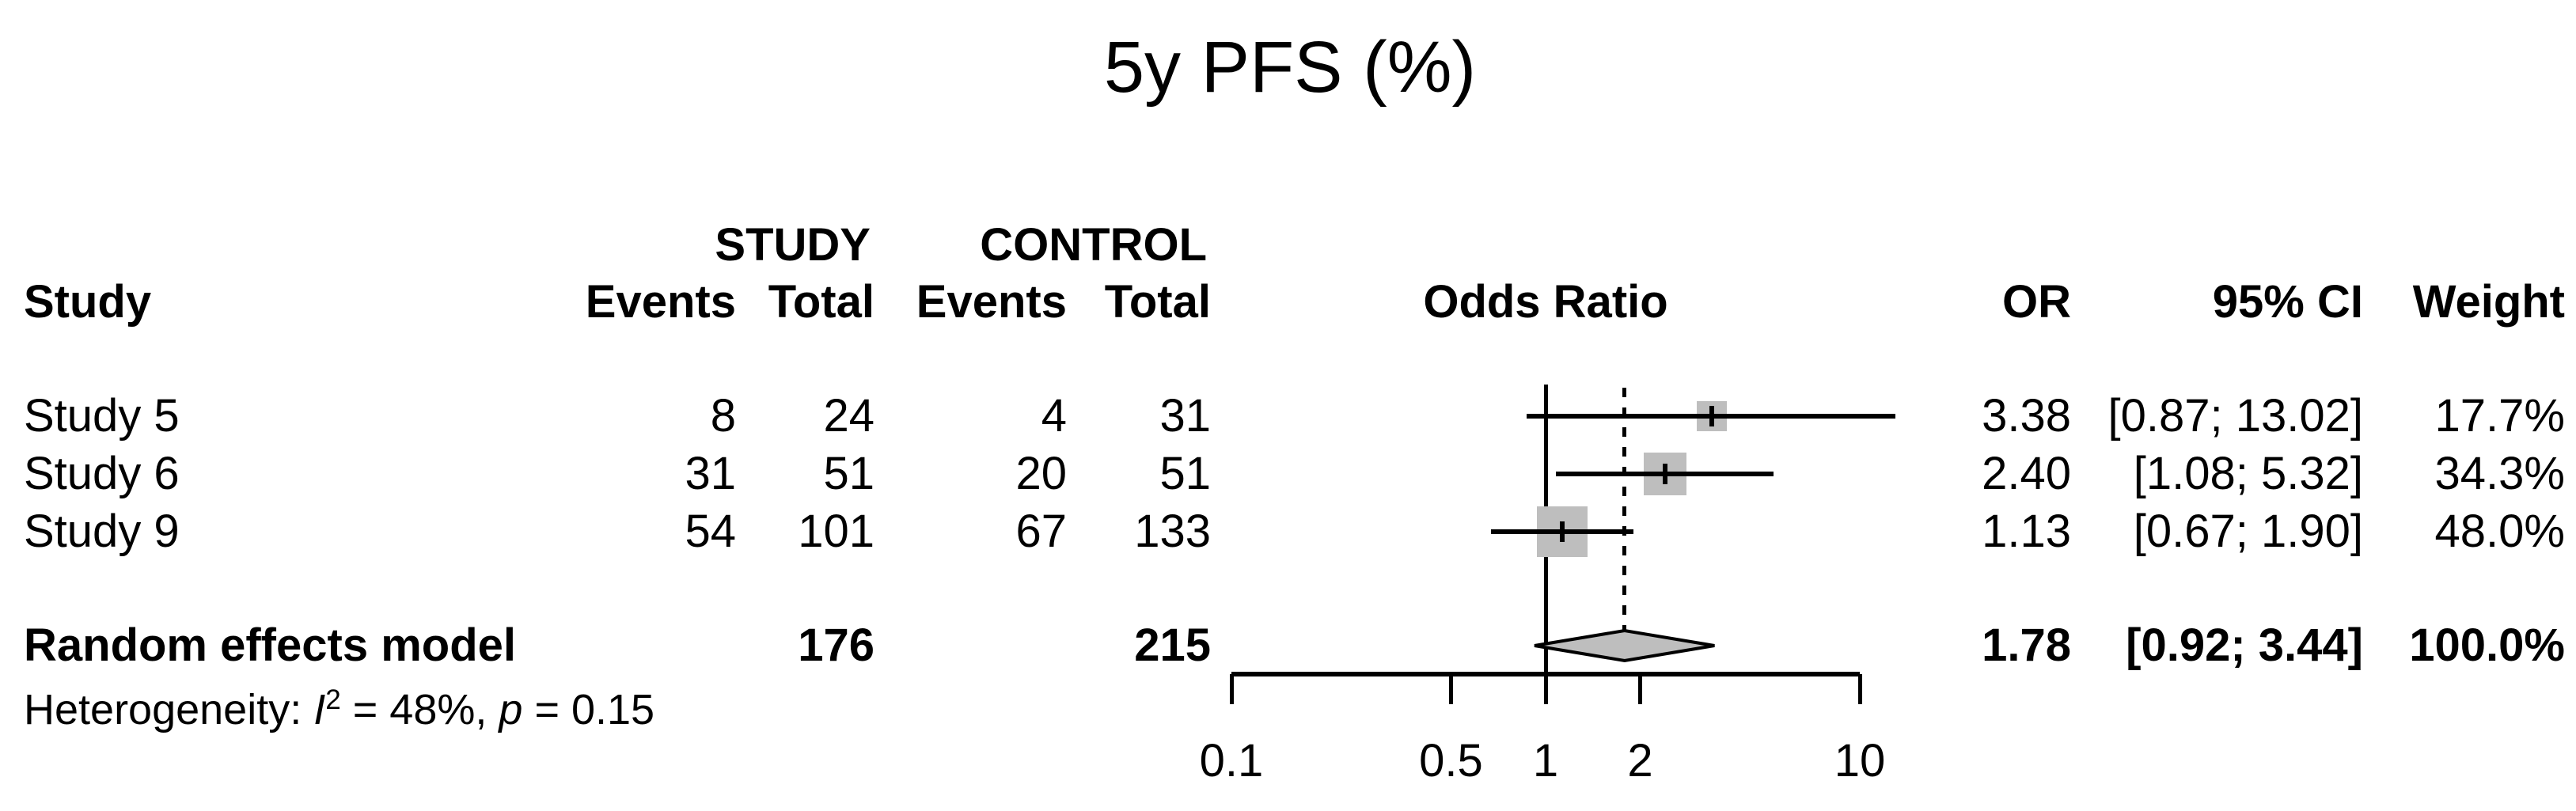 This screenshot has width=2576, height=811. Describe the element at coordinates (88, 302) in the screenshot. I see `column-header-study: Study` at that location.